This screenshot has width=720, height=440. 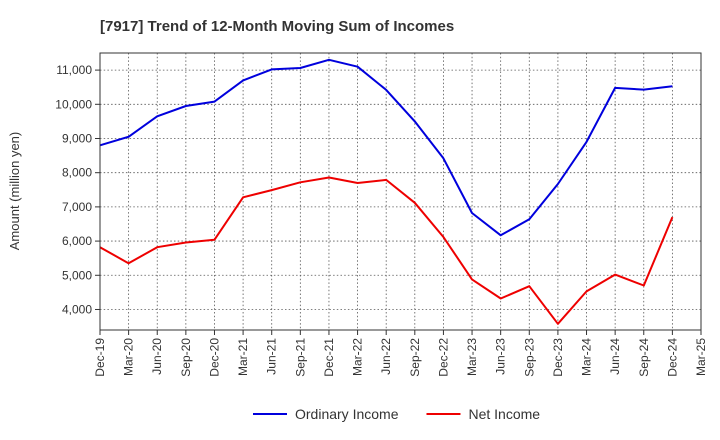 I want to click on x-tick-label: Jun-23, so click(x=501, y=356).